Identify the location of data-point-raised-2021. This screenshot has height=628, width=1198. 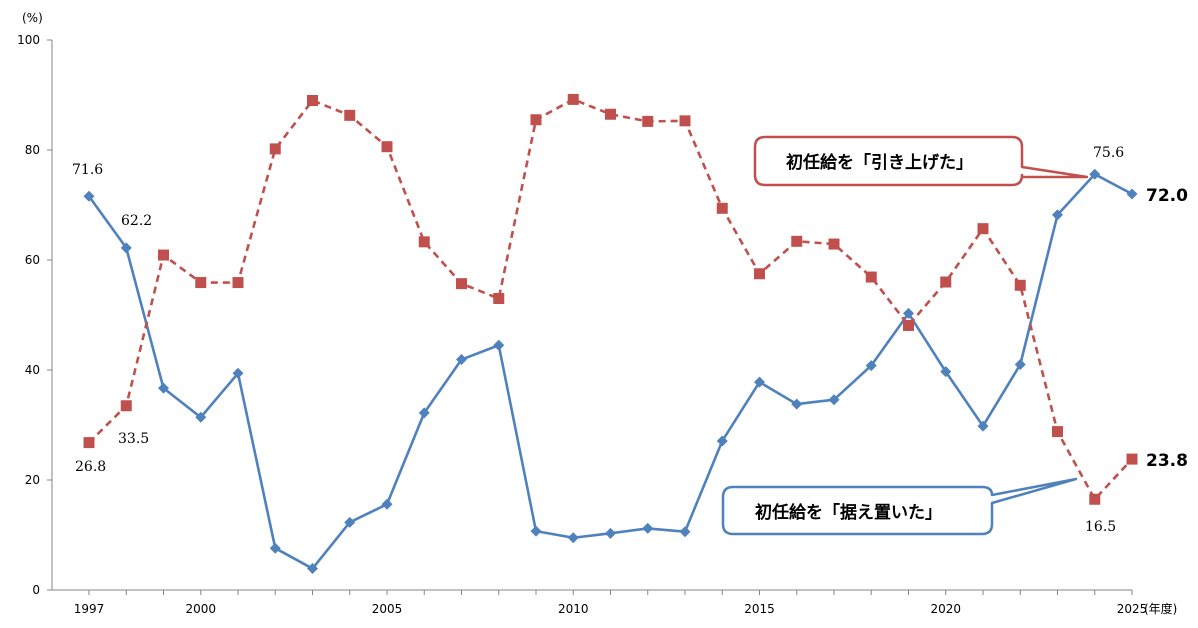
(983, 426).